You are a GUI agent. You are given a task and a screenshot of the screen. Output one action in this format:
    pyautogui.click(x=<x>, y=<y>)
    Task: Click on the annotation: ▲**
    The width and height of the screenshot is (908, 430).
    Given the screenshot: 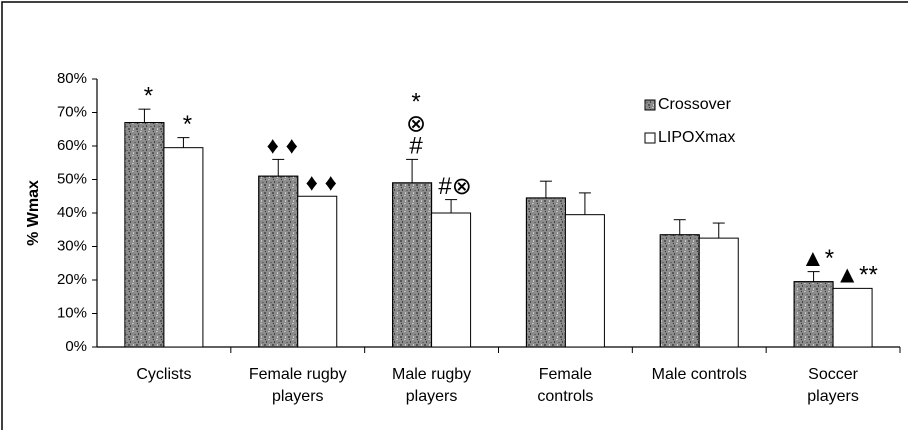 What is the action you would take?
    pyautogui.click(x=856, y=275)
    